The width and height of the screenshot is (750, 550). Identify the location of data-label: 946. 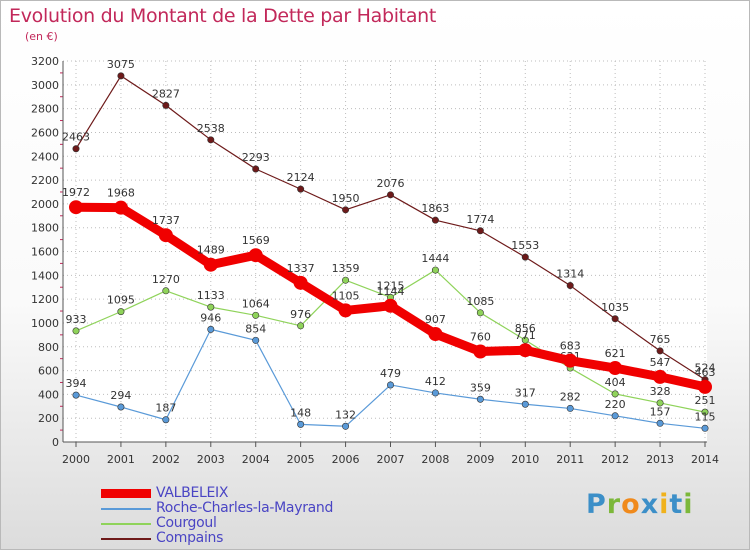
(210, 317).